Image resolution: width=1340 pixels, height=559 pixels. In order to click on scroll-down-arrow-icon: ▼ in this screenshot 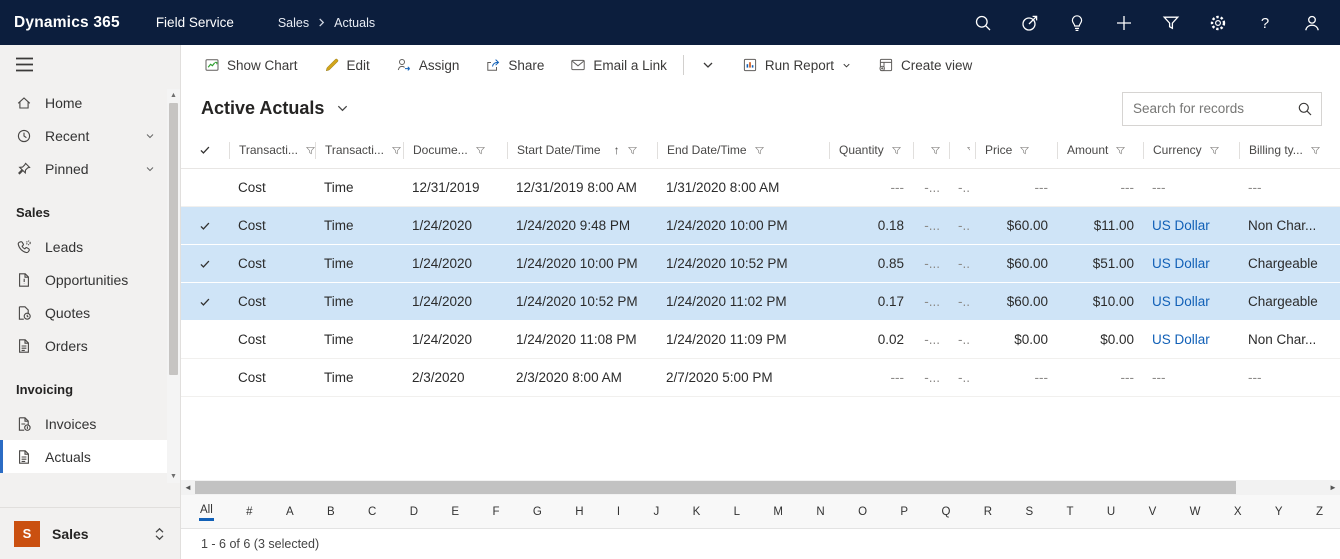, I will do `click(173, 476)`.